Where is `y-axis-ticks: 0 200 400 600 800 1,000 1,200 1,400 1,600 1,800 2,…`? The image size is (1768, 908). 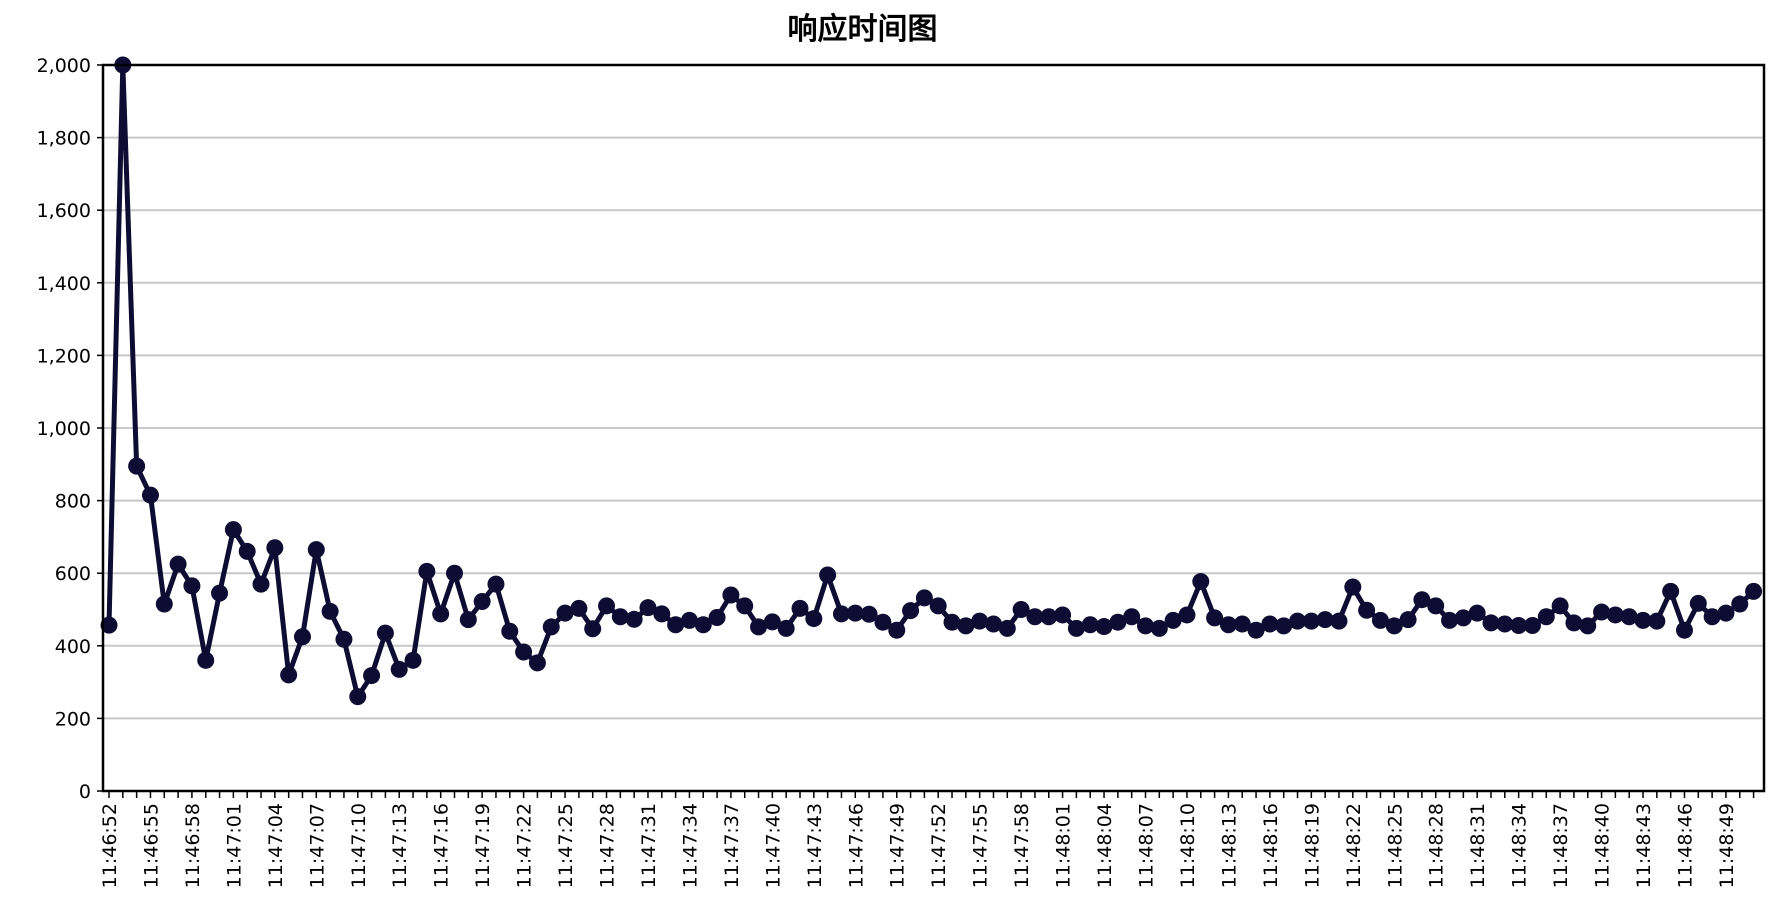 y-axis-ticks: 0 200 400 600 800 1,000 1,200 1,400 1,600 1,800 2,… is located at coordinates (70, 429).